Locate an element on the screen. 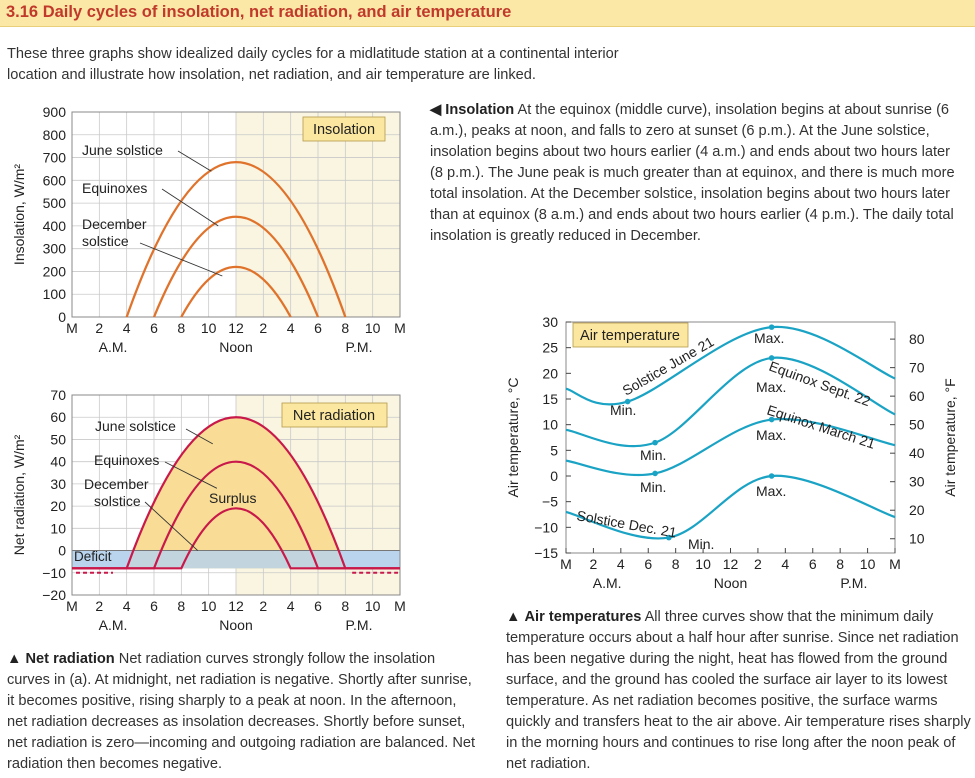 The image size is (975, 778). deficit-overlay is located at coordinates (236, 559).